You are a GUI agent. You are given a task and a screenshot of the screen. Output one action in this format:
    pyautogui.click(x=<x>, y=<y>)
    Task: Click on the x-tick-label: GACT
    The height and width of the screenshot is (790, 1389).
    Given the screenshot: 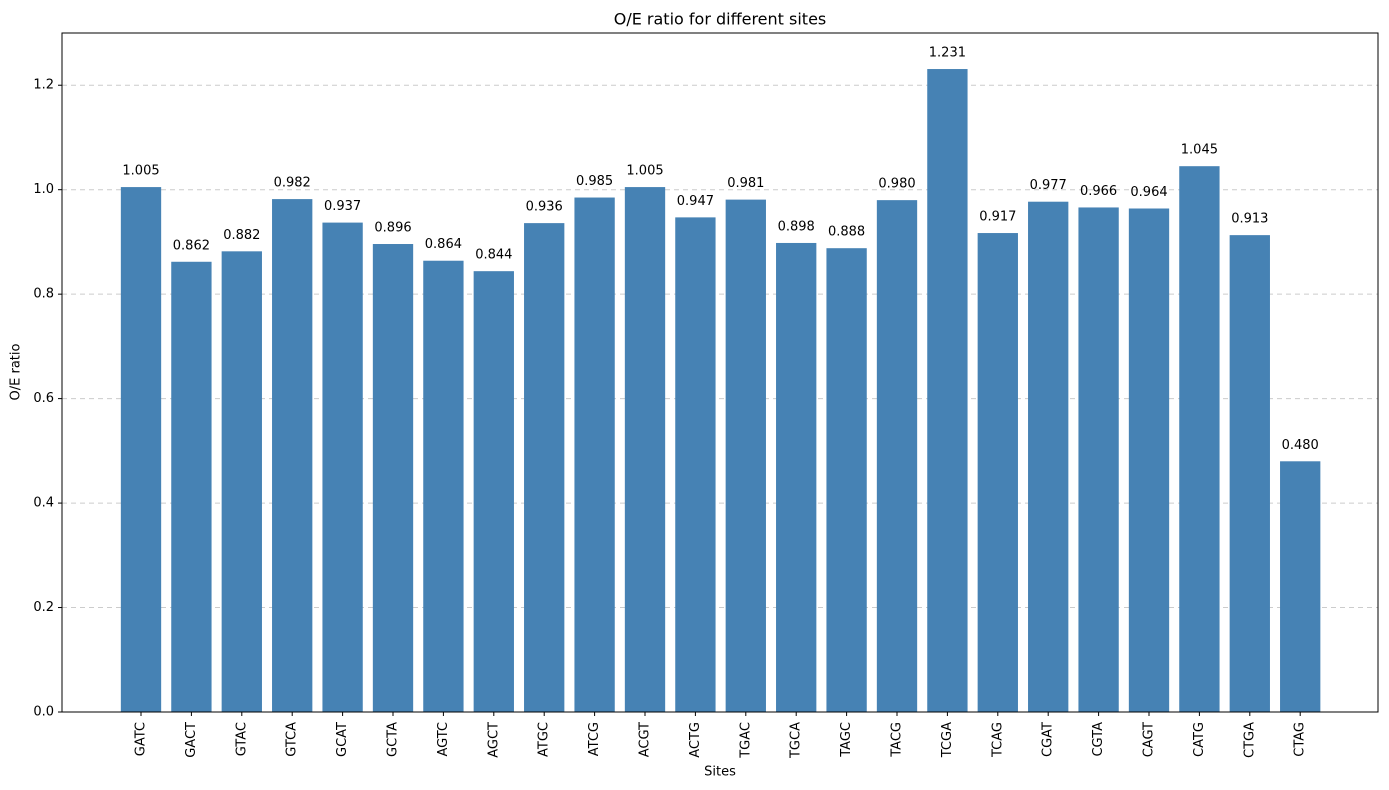 What is the action you would take?
    pyautogui.click(x=191, y=740)
    